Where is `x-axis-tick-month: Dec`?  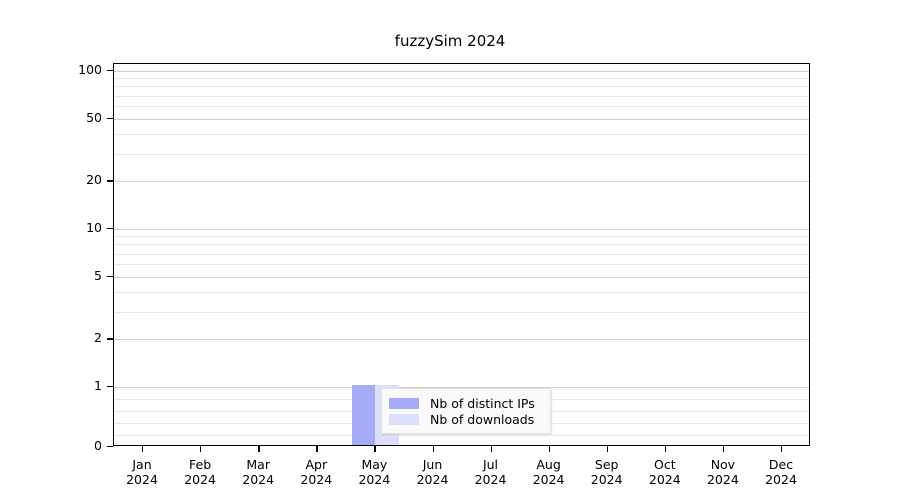 x-axis-tick-month: Dec is located at coordinates (781, 464).